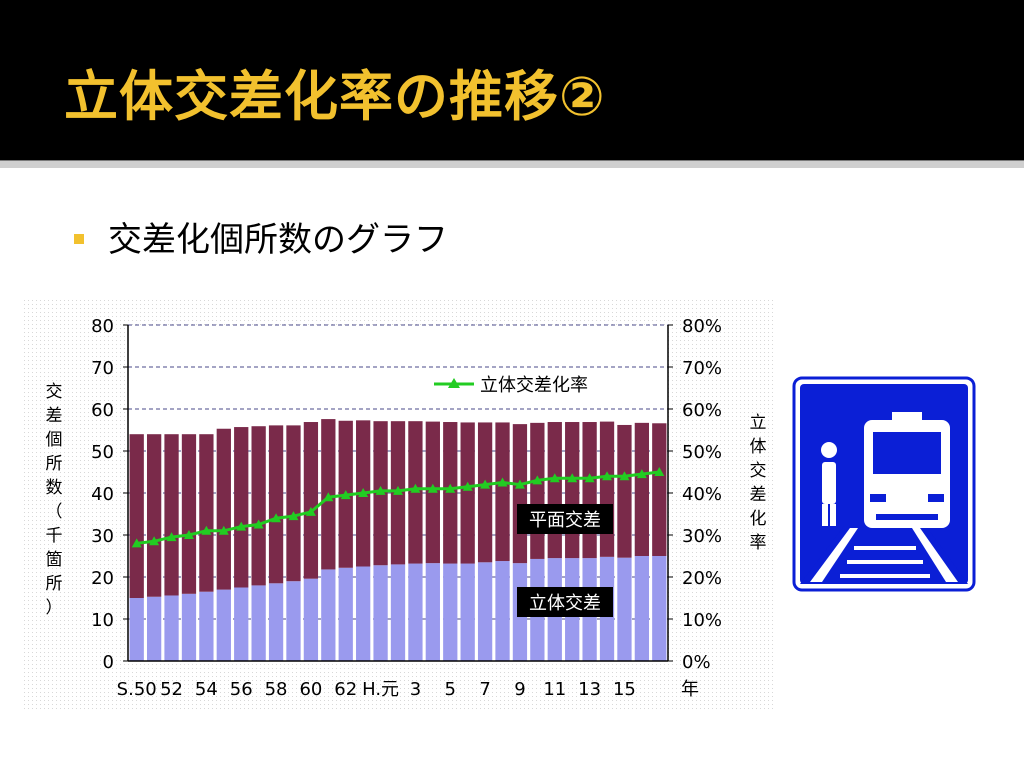 This screenshot has width=1024, height=768. What do you see at coordinates (54, 608) in the screenshot?
I see `axis-label-char: ）` at bounding box center [54, 608].